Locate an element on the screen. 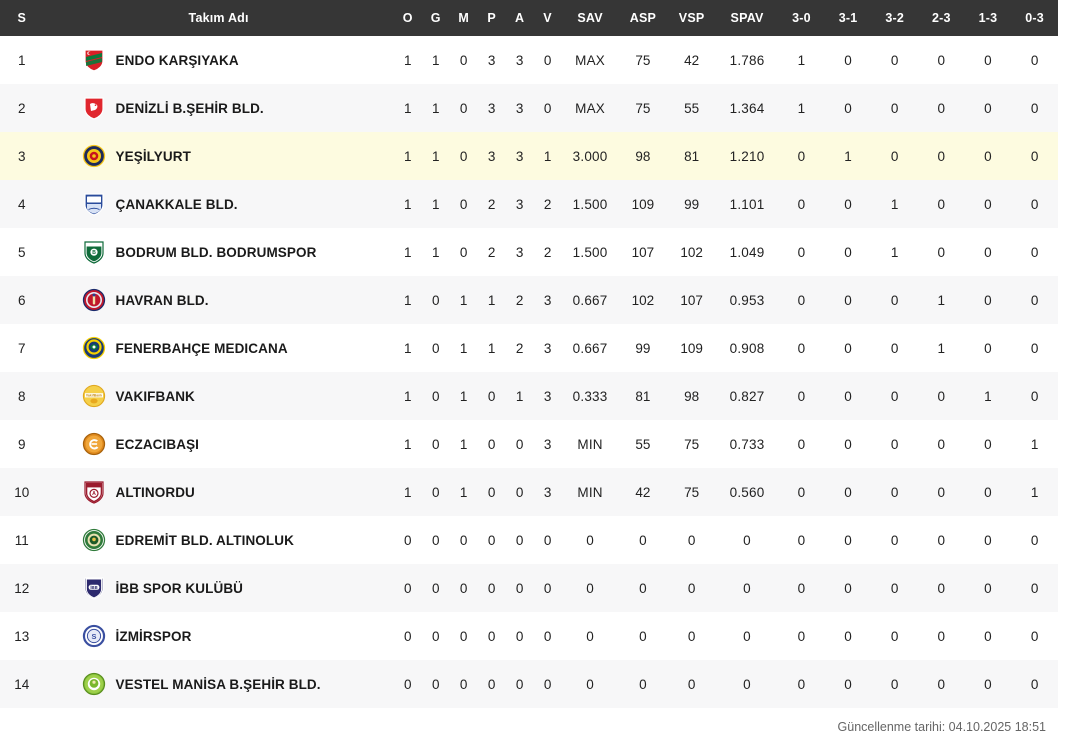  table-row: 6 HAVRAN BLD. 1 0 1 1 2 3 0.667 102 107 0.953 0 0 0 1 0 0 is located at coordinates (529, 300).